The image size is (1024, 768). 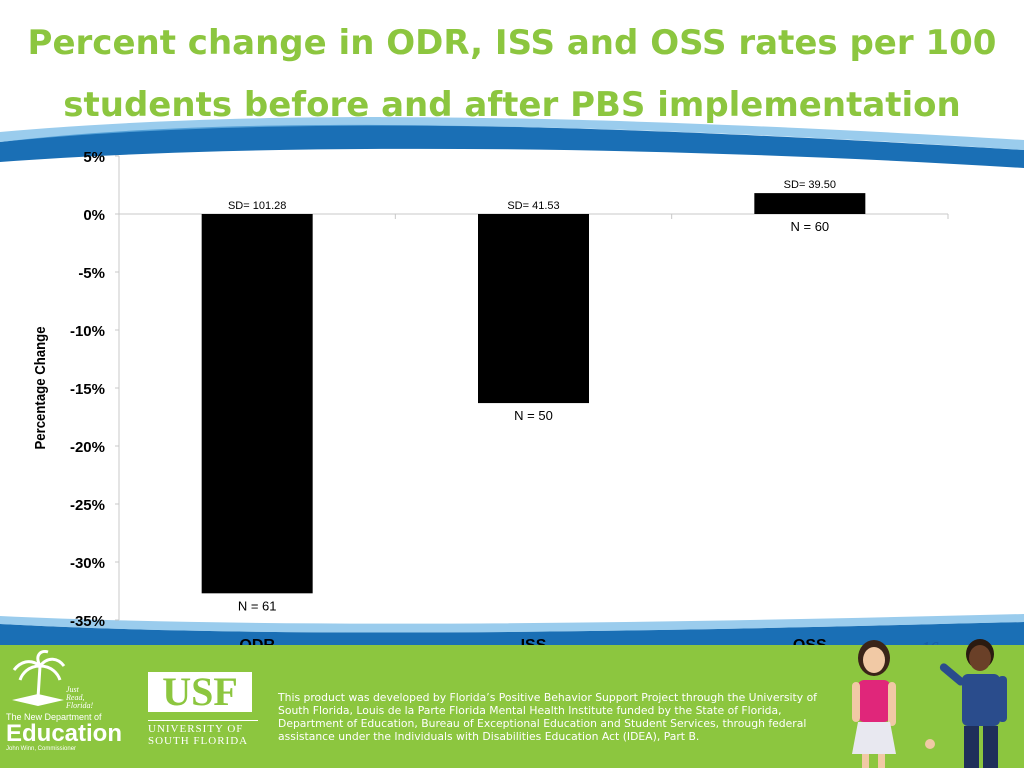 I want to click on usf-logo: USF UNIVERSITY OF SOUTH FLORIDA, so click(x=203, y=713).